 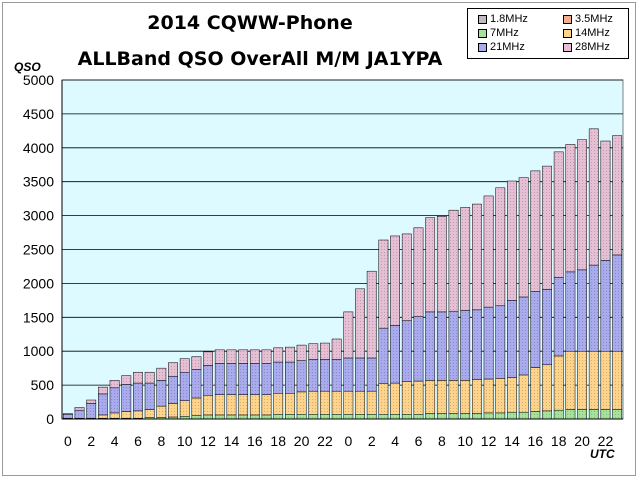 I want to click on y-tick-label: 500, so click(x=43, y=385).